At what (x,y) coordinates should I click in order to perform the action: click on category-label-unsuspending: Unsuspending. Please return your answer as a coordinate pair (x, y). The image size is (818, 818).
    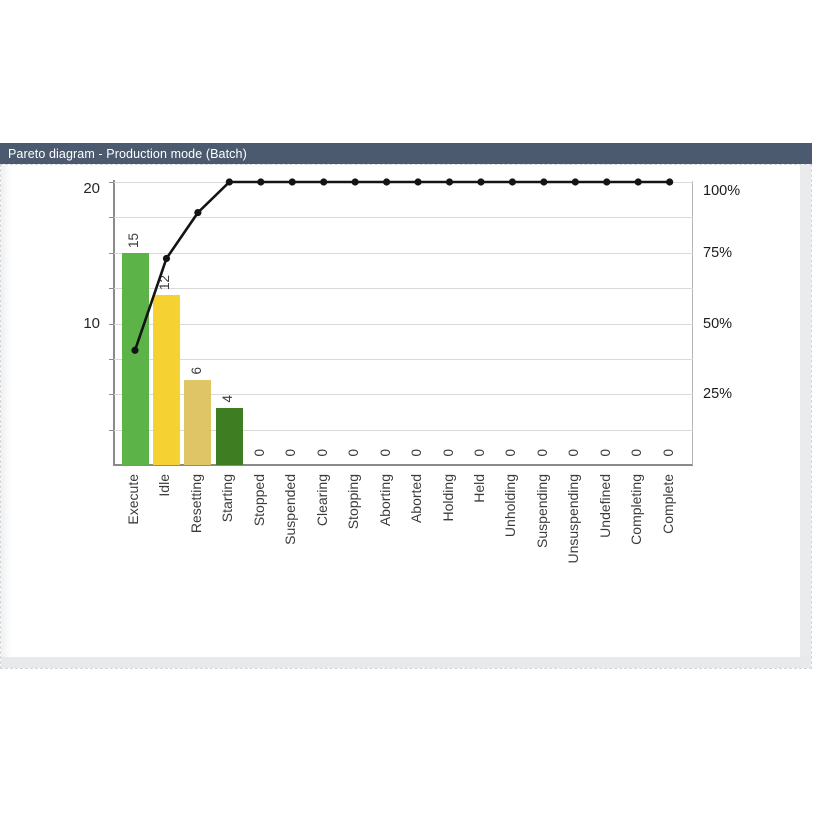
    Looking at the image, I should click on (573, 519).